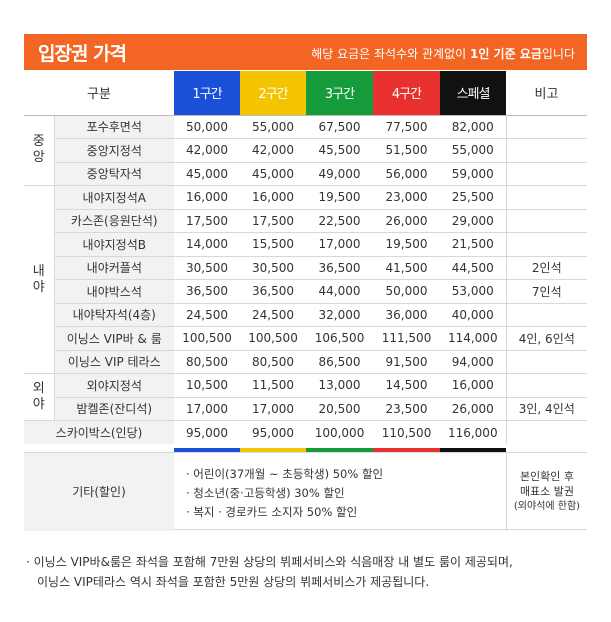  What do you see at coordinates (473, 268) in the screenshot?
I see `price-cell: 44,500` at bounding box center [473, 268].